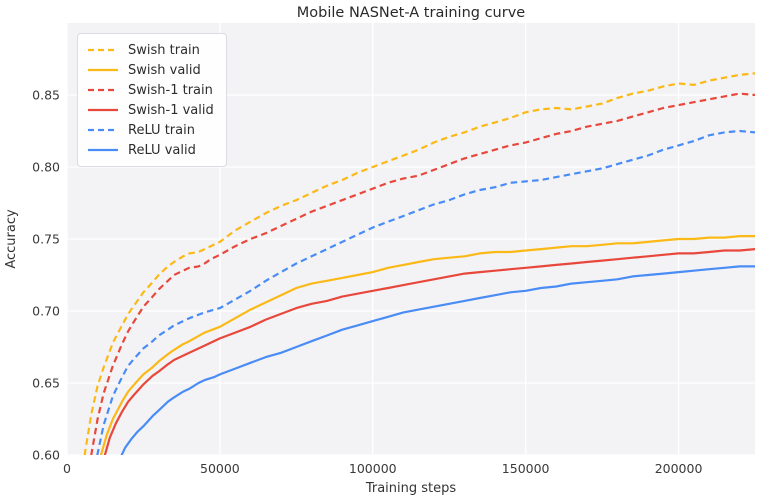  I want to click on legend-item-swish-1-valid: Swish-1 valid, so click(152, 110).